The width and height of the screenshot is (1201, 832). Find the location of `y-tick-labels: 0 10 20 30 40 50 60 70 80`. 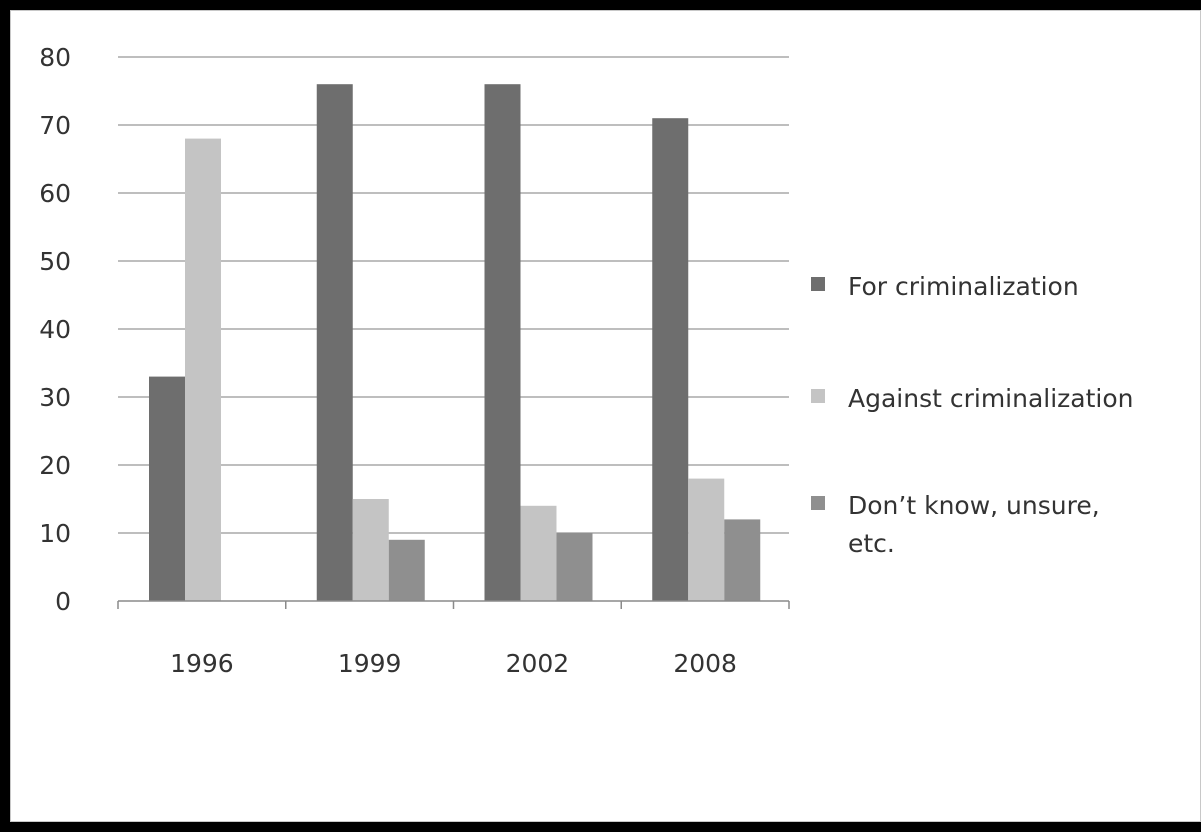

y-tick-labels: 0 10 20 30 40 50 60 70 80 is located at coordinates (55, 329).